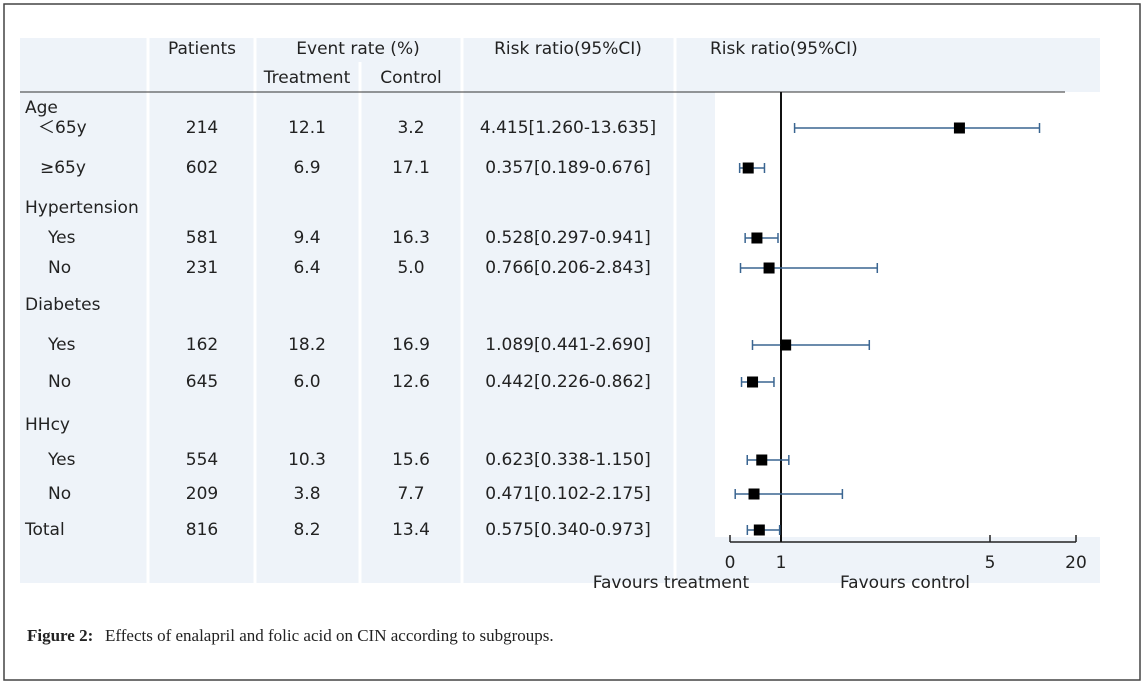  I want to click on cell-patients: 162, so click(202, 345).